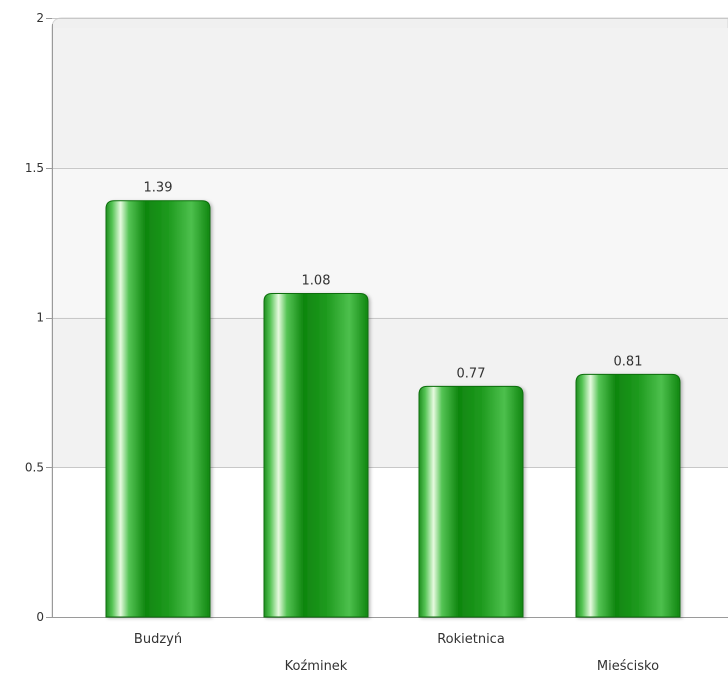 This screenshot has width=728, height=678. I want to click on data-label: 1.08, so click(316, 281).